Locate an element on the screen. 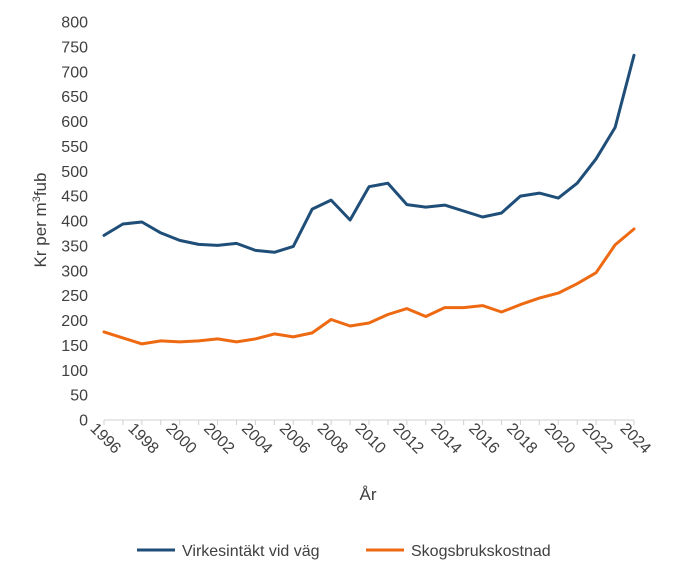  x-tick-label: 2006 is located at coordinates (294, 438).